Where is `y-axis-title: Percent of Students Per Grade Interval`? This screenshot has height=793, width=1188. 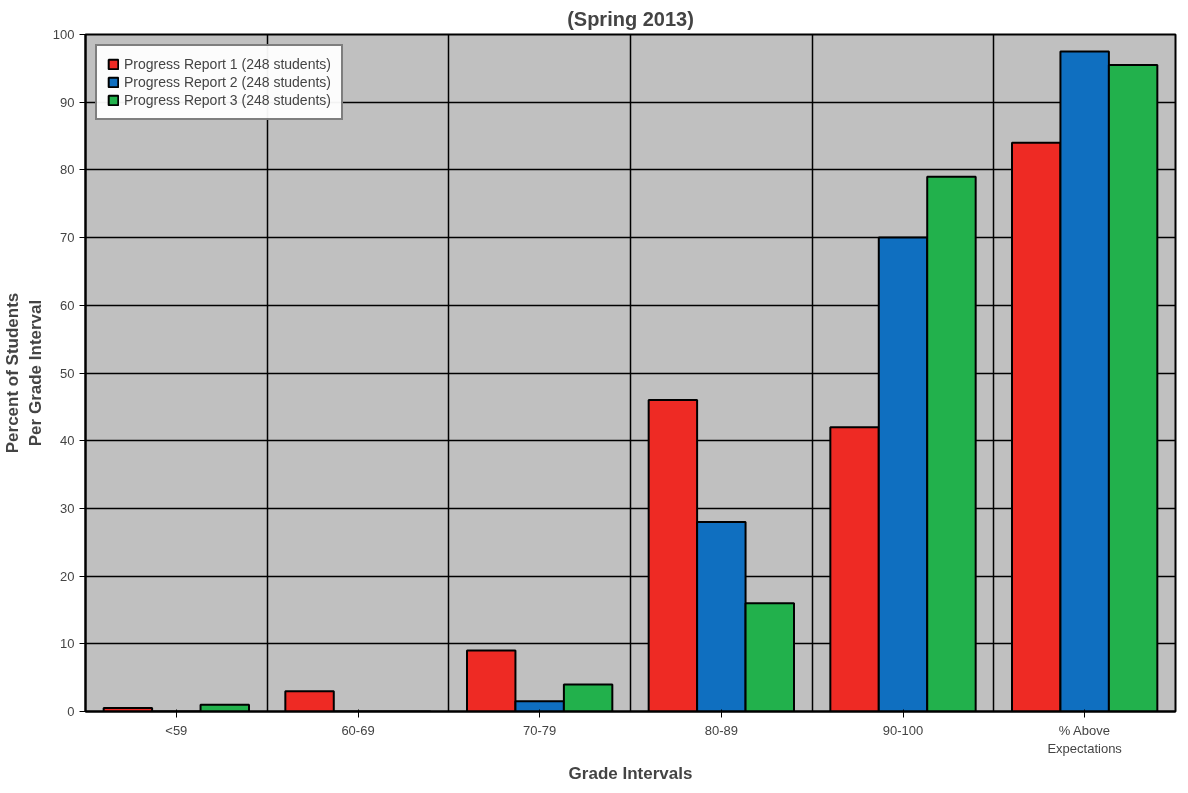 y-axis-title: Percent of Students Per Grade Interval is located at coordinates (24, 373).